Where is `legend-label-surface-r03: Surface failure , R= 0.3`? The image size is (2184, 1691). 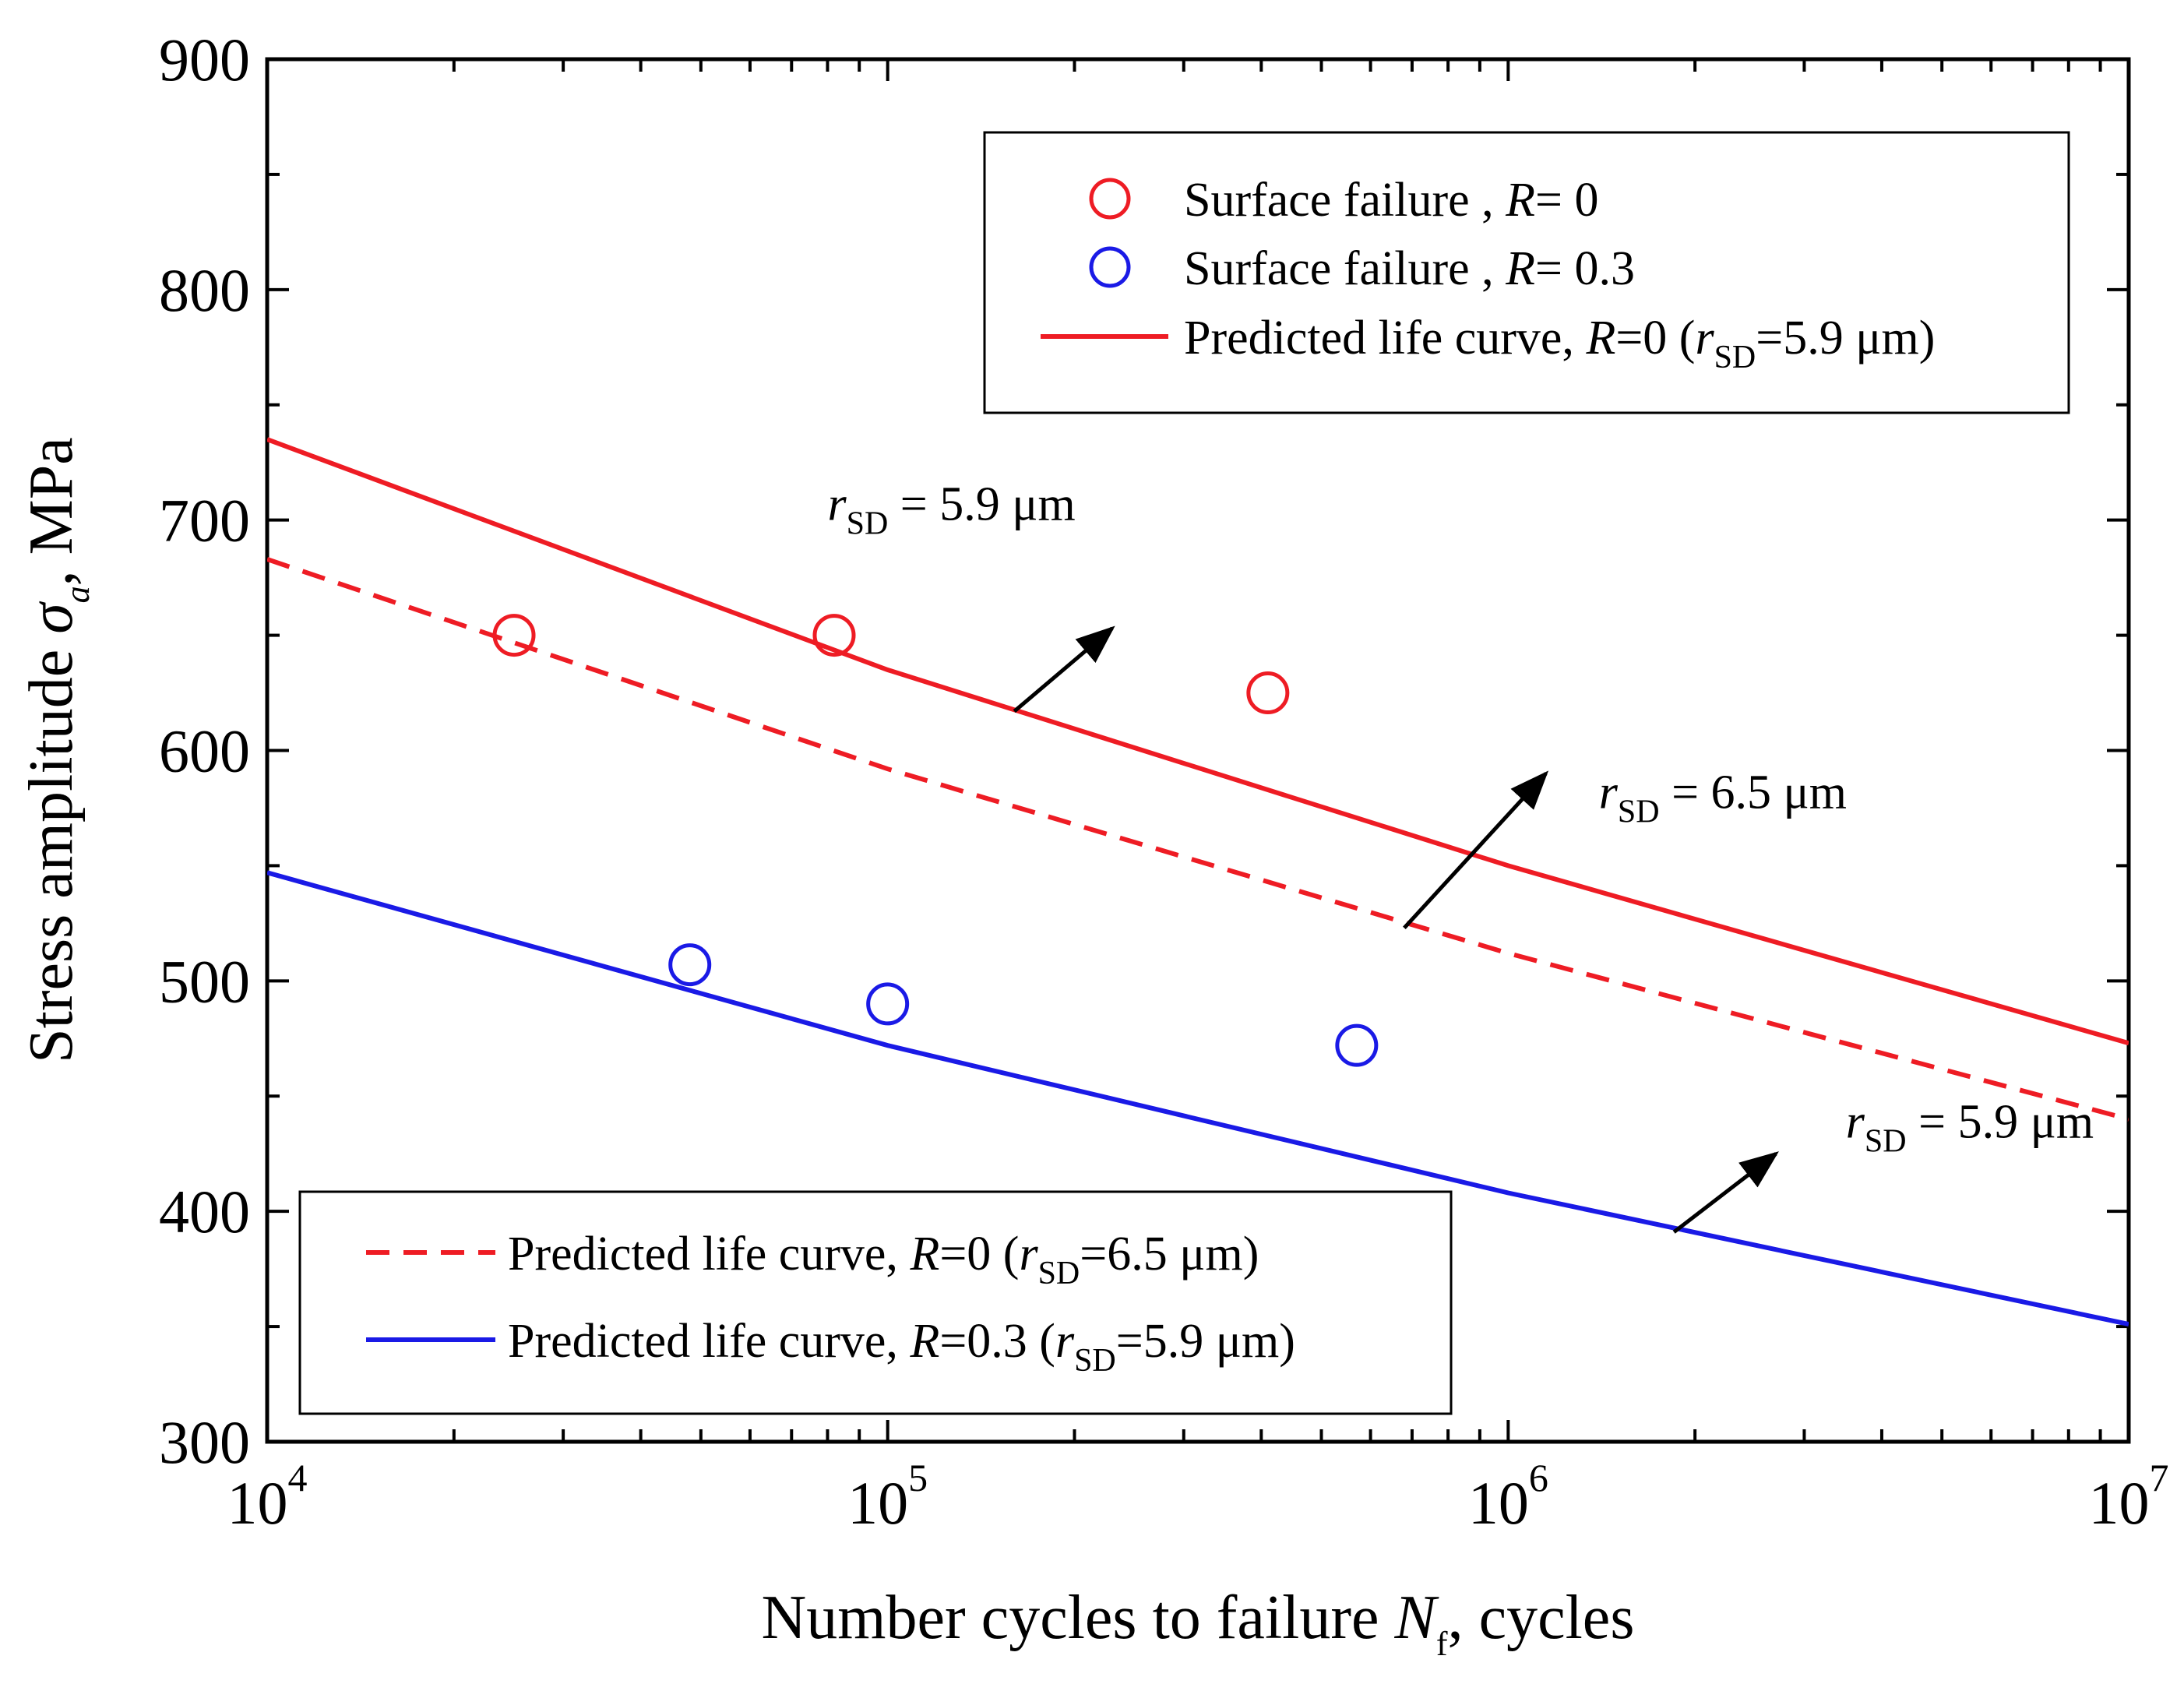 legend-label-surface-r03: Surface failure , R= 0.3 is located at coordinates (1409, 269).